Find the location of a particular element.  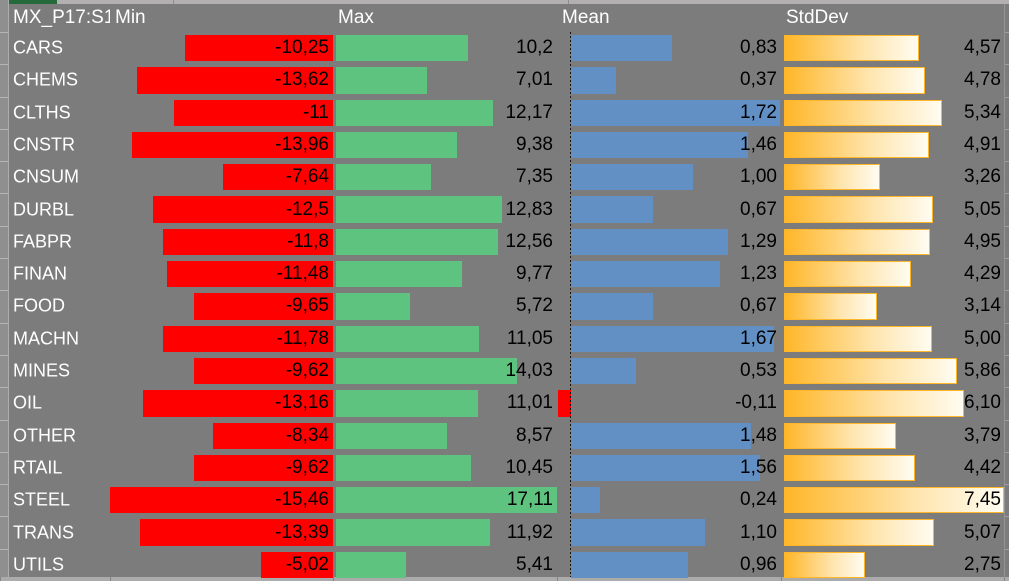

row-label-cell: MINES is located at coordinates (59, 371).